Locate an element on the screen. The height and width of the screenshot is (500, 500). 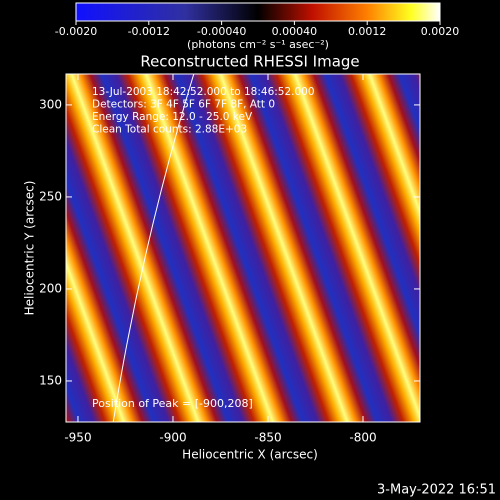
x-tick-label: -800 is located at coordinates (362, 438).